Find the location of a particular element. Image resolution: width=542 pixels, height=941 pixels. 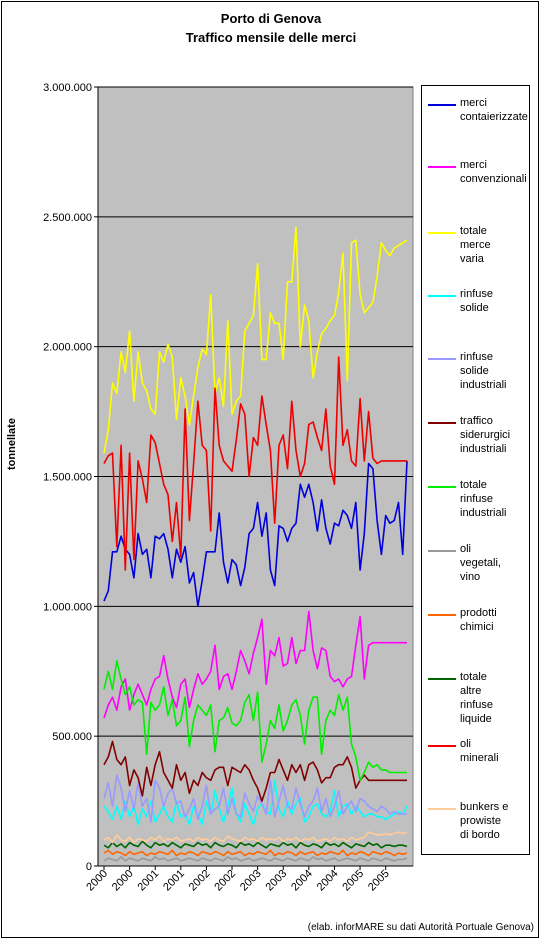

legend-label: traffico siderurgici industriali is located at coordinates (485, 435).